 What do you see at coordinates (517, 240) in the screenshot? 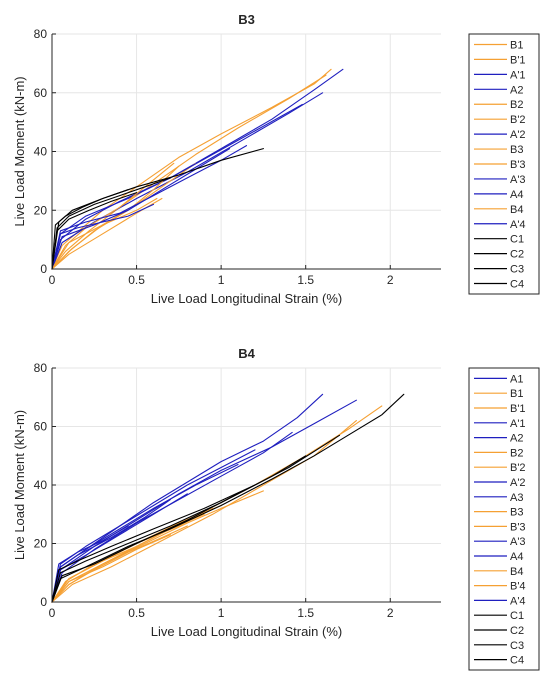
I see `legend-label: C1` at bounding box center [517, 240].